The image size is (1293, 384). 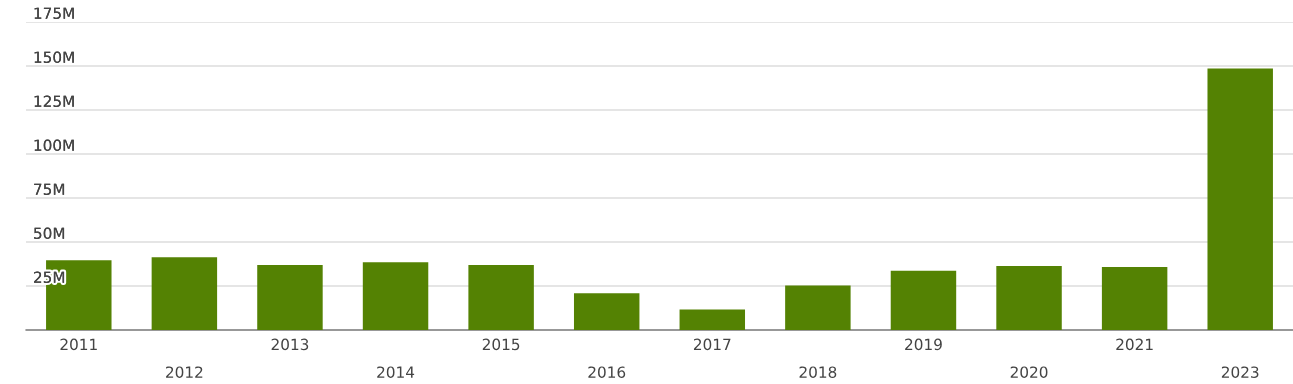 What do you see at coordinates (54, 57) in the screenshot?
I see `y-tick-label: 150M` at bounding box center [54, 57].